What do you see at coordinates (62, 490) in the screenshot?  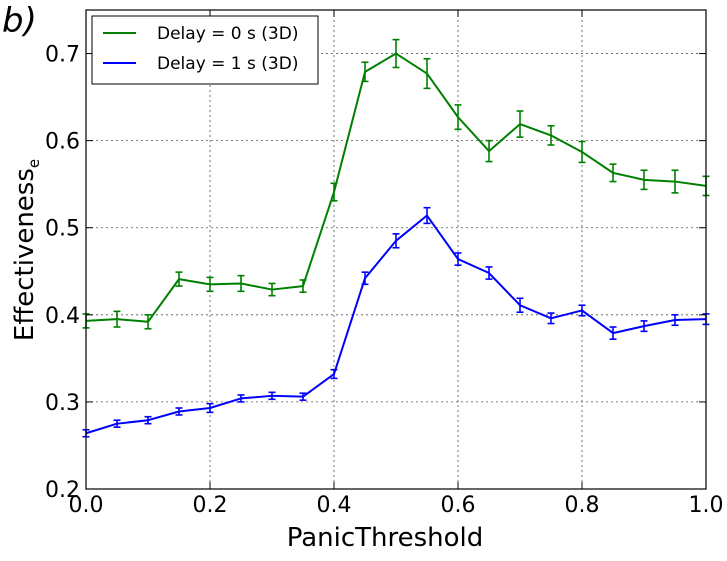 I see `y-tick-label: 0.2` at bounding box center [62, 490].